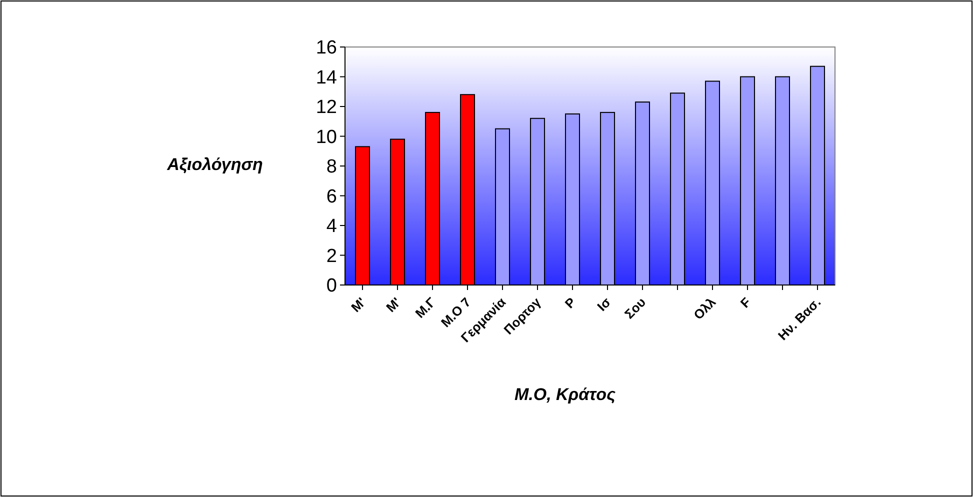  Describe the element at coordinates (327, 77) in the screenshot. I see `y-tick-label: 14` at that location.